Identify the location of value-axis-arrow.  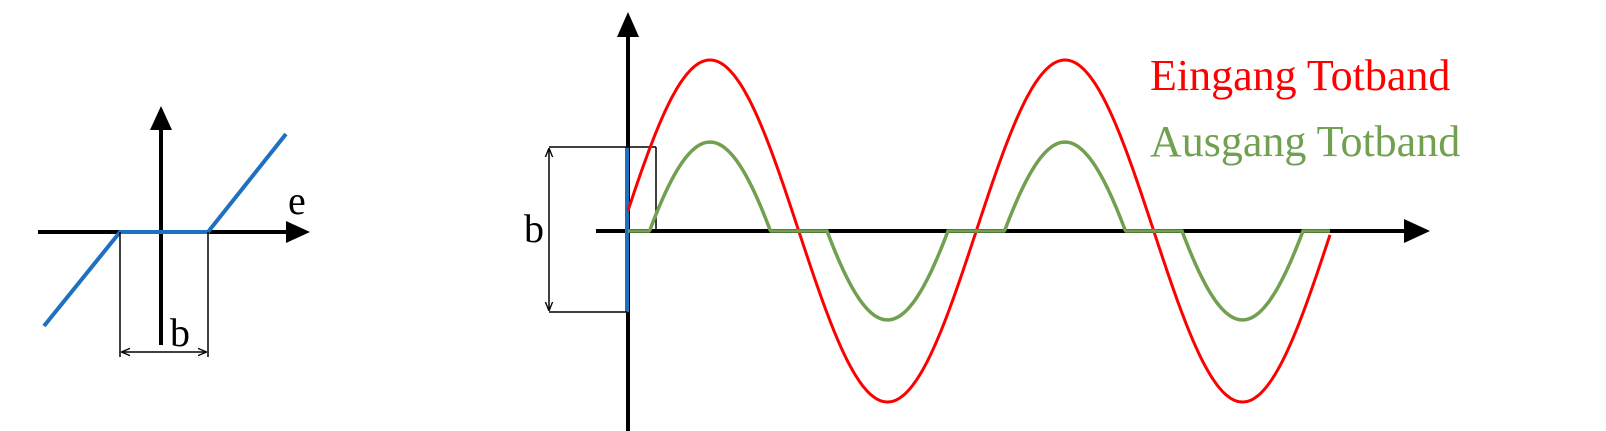
(628, 24).